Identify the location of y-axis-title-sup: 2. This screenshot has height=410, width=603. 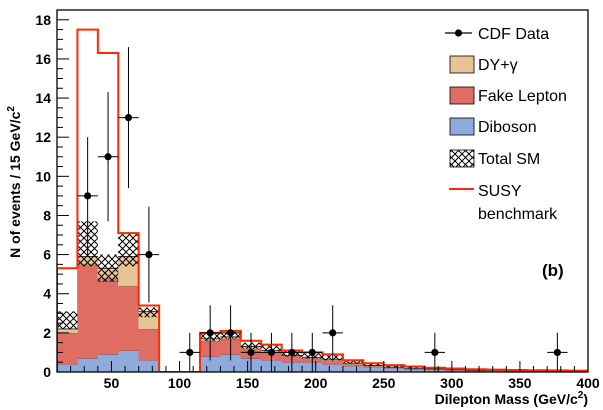
(11, 109).